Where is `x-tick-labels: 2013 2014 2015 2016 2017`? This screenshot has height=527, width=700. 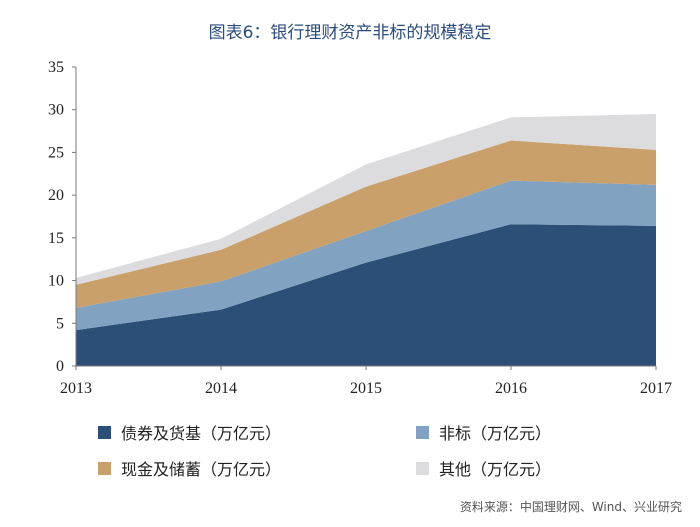 x-tick-labels: 2013 2014 2015 2016 2017 is located at coordinates (366, 388).